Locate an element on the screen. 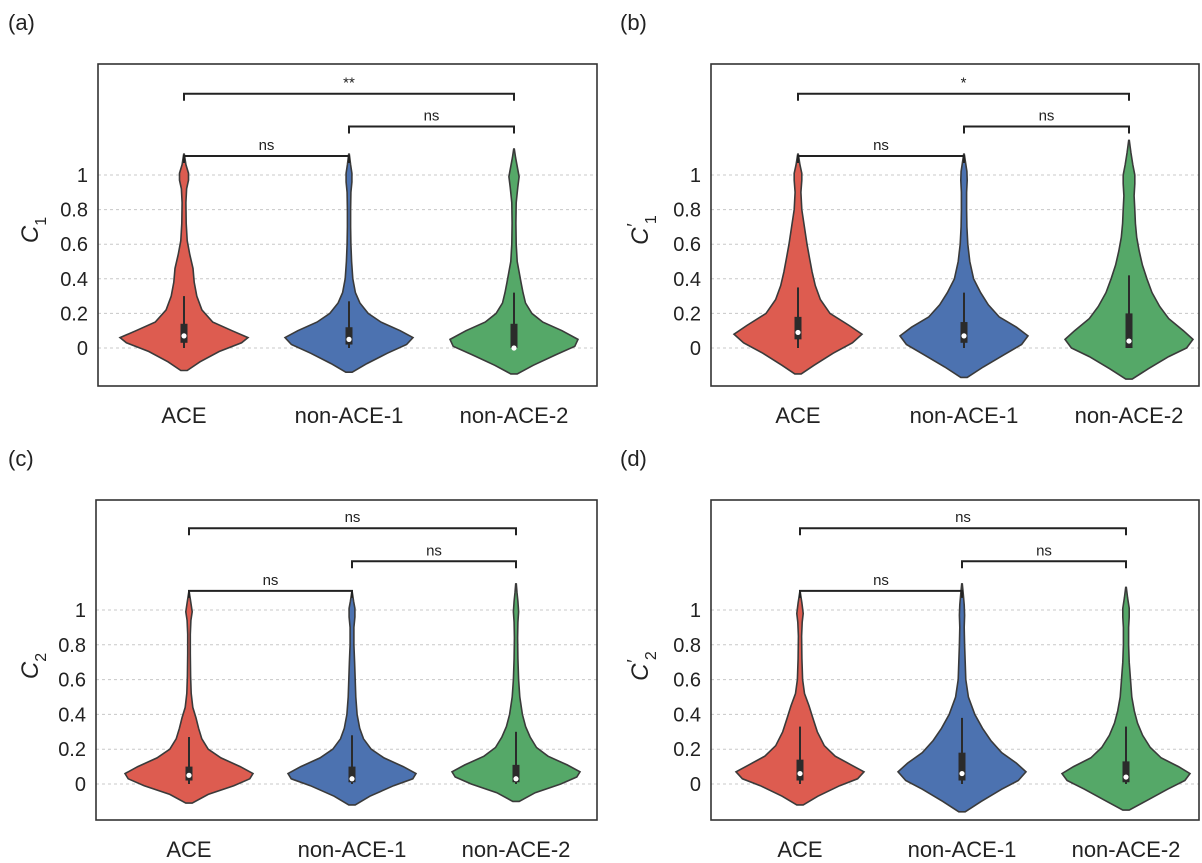 This screenshot has height=863, width=1202. y-axis-label: C2 is located at coordinates (33, 666).